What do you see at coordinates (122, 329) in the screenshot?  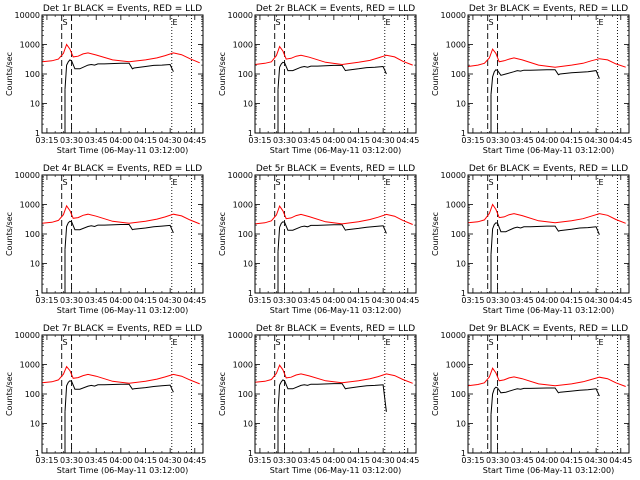 I see `chart-title: Det 7r BLACK = Events, RED = LLD` at bounding box center [122, 329].